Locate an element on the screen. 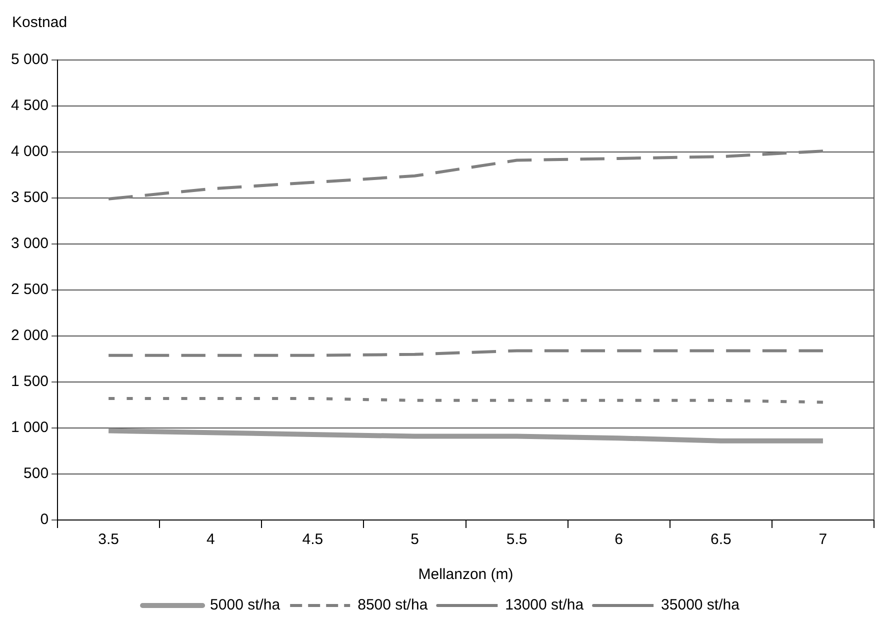 Image resolution: width=886 pixels, height=632 pixels. y-tick-label: 3 500 is located at coordinates (29, 197).